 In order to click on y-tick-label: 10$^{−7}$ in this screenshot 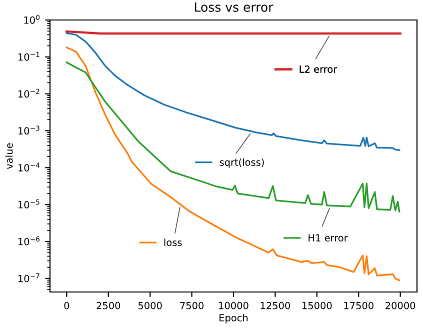, I will do `click(29, 277)`.